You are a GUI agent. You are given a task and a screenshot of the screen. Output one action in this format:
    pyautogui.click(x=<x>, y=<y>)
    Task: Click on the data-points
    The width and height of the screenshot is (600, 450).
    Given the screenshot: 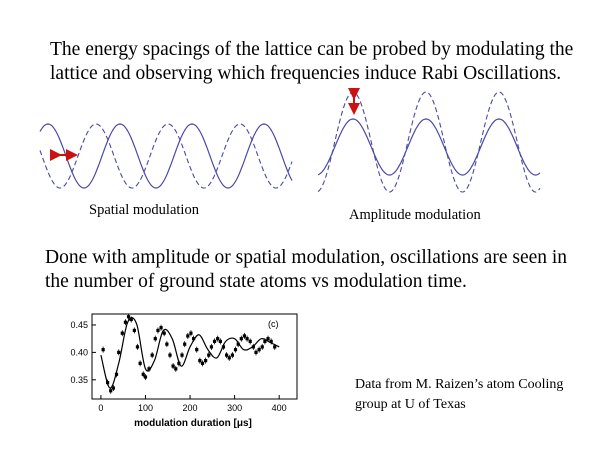 What is the action you would take?
    pyautogui.click(x=189, y=353)
    